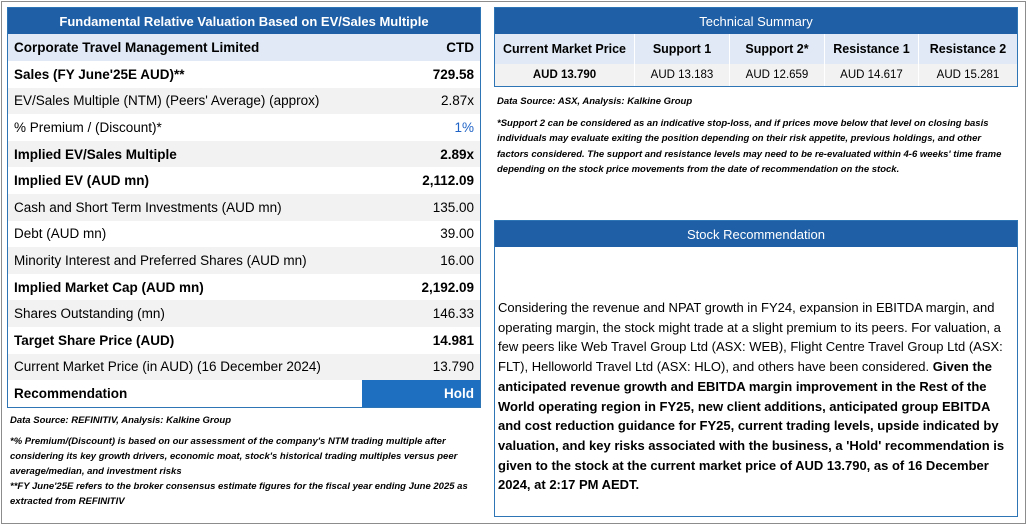 The height and width of the screenshot is (527, 1029). Describe the element at coordinates (457, 154) in the screenshot. I see `row-value: 2.89x` at that location.